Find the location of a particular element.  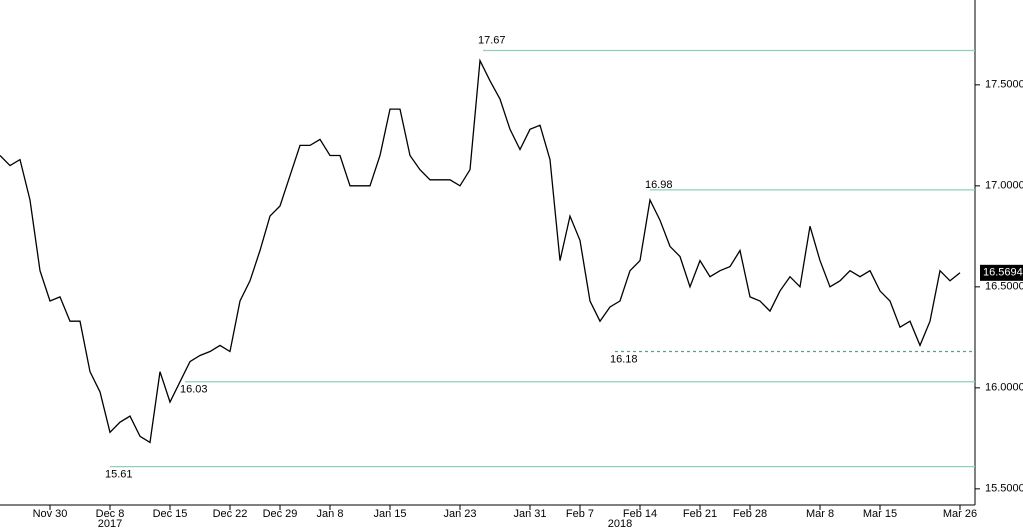

x-tick-label: Dec 29 is located at coordinates (280, 514).